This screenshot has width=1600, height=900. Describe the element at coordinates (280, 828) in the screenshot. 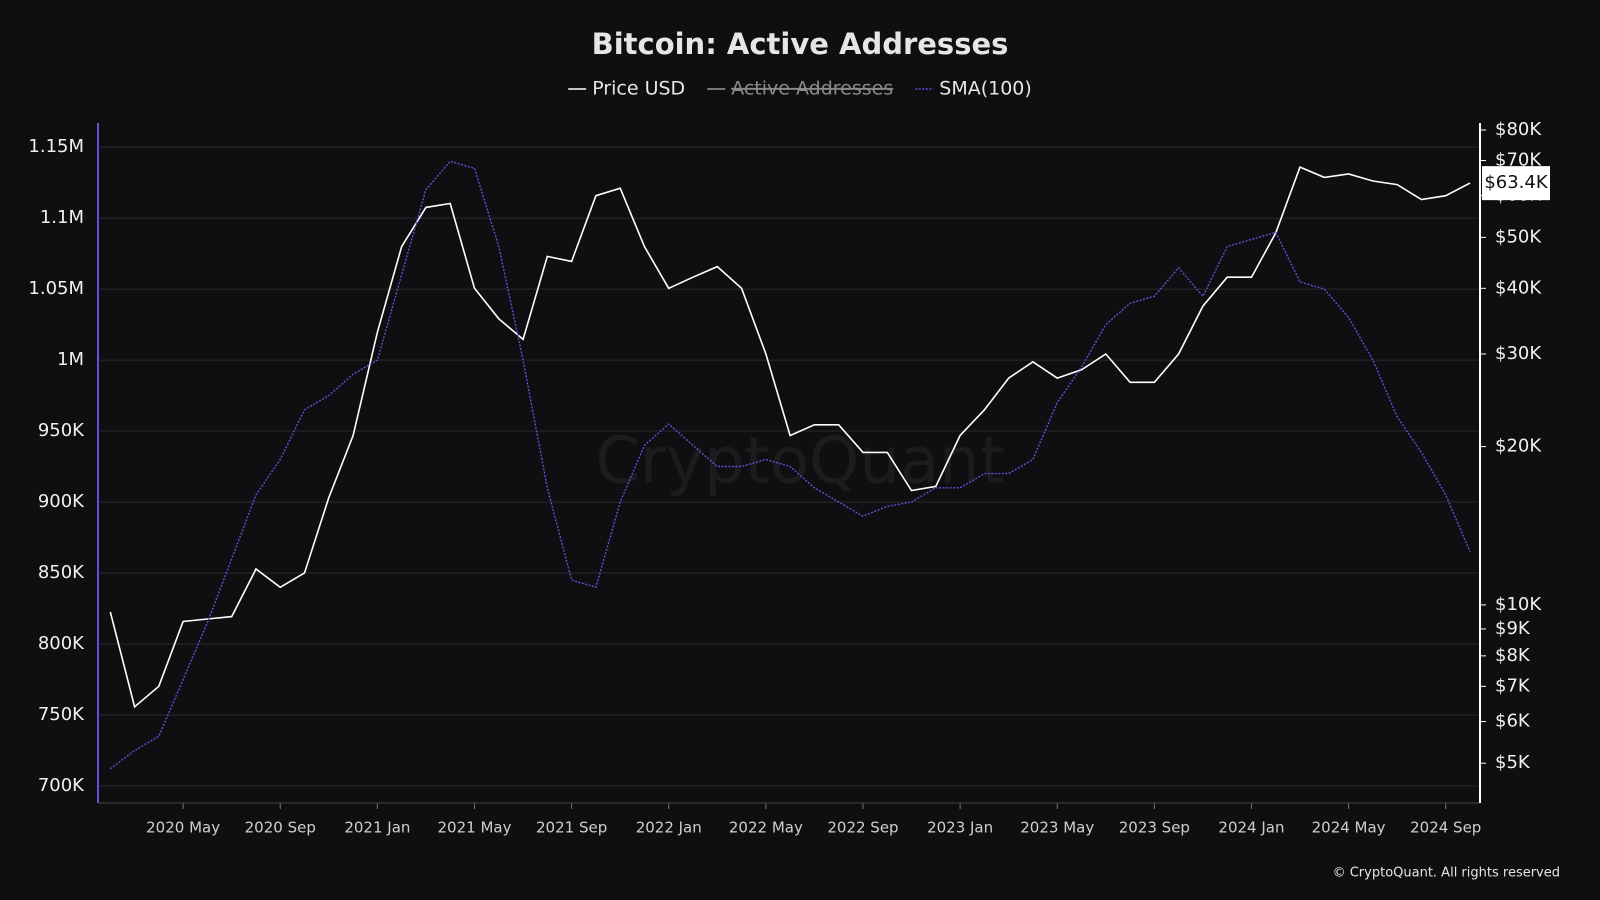

I see `x-tick-label: 2020 Sep` at that location.